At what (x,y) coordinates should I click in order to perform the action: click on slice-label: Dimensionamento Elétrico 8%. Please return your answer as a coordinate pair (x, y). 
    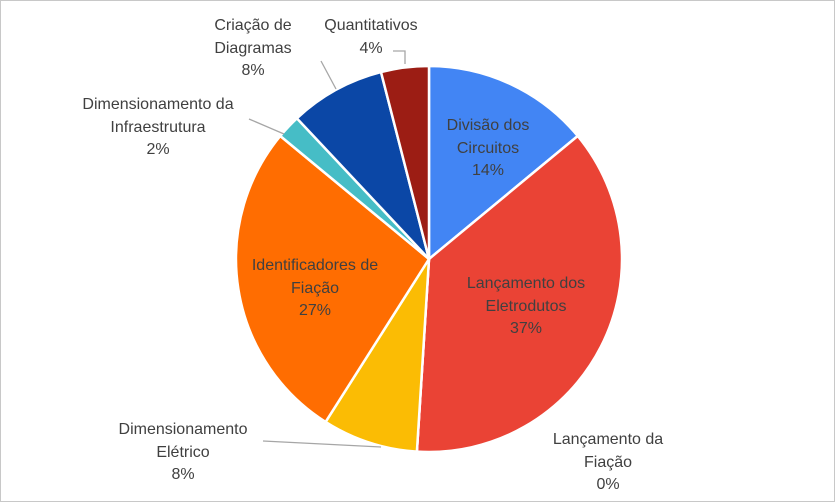
    Looking at the image, I should click on (183, 453).